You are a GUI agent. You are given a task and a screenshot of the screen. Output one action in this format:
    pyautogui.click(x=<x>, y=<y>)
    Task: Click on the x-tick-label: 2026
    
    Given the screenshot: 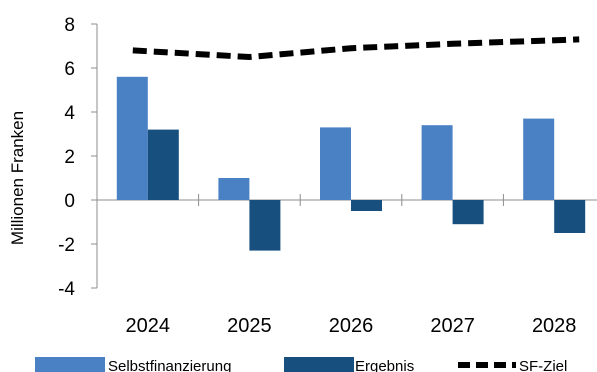 What is the action you would take?
    pyautogui.click(x=351, y=326)
    